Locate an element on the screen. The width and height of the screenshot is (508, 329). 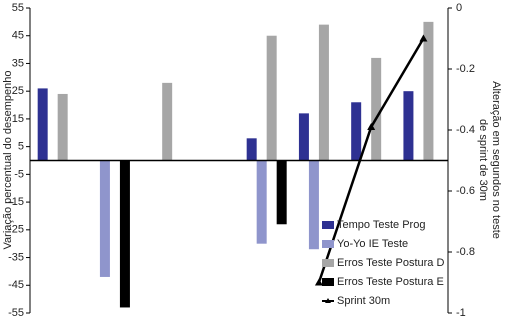
y-tick-label: 5 is located at coordinates (21, 147).